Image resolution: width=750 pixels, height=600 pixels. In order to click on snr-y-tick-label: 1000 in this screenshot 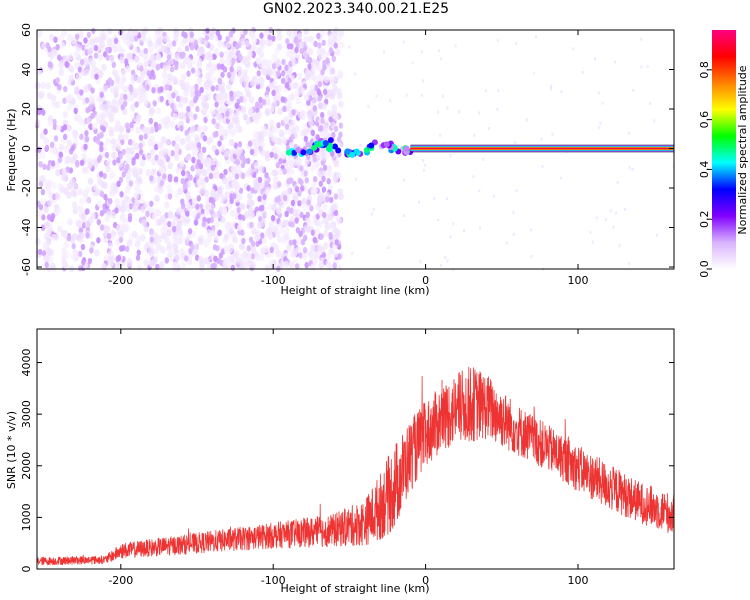, I will do `click(26, 517)`.